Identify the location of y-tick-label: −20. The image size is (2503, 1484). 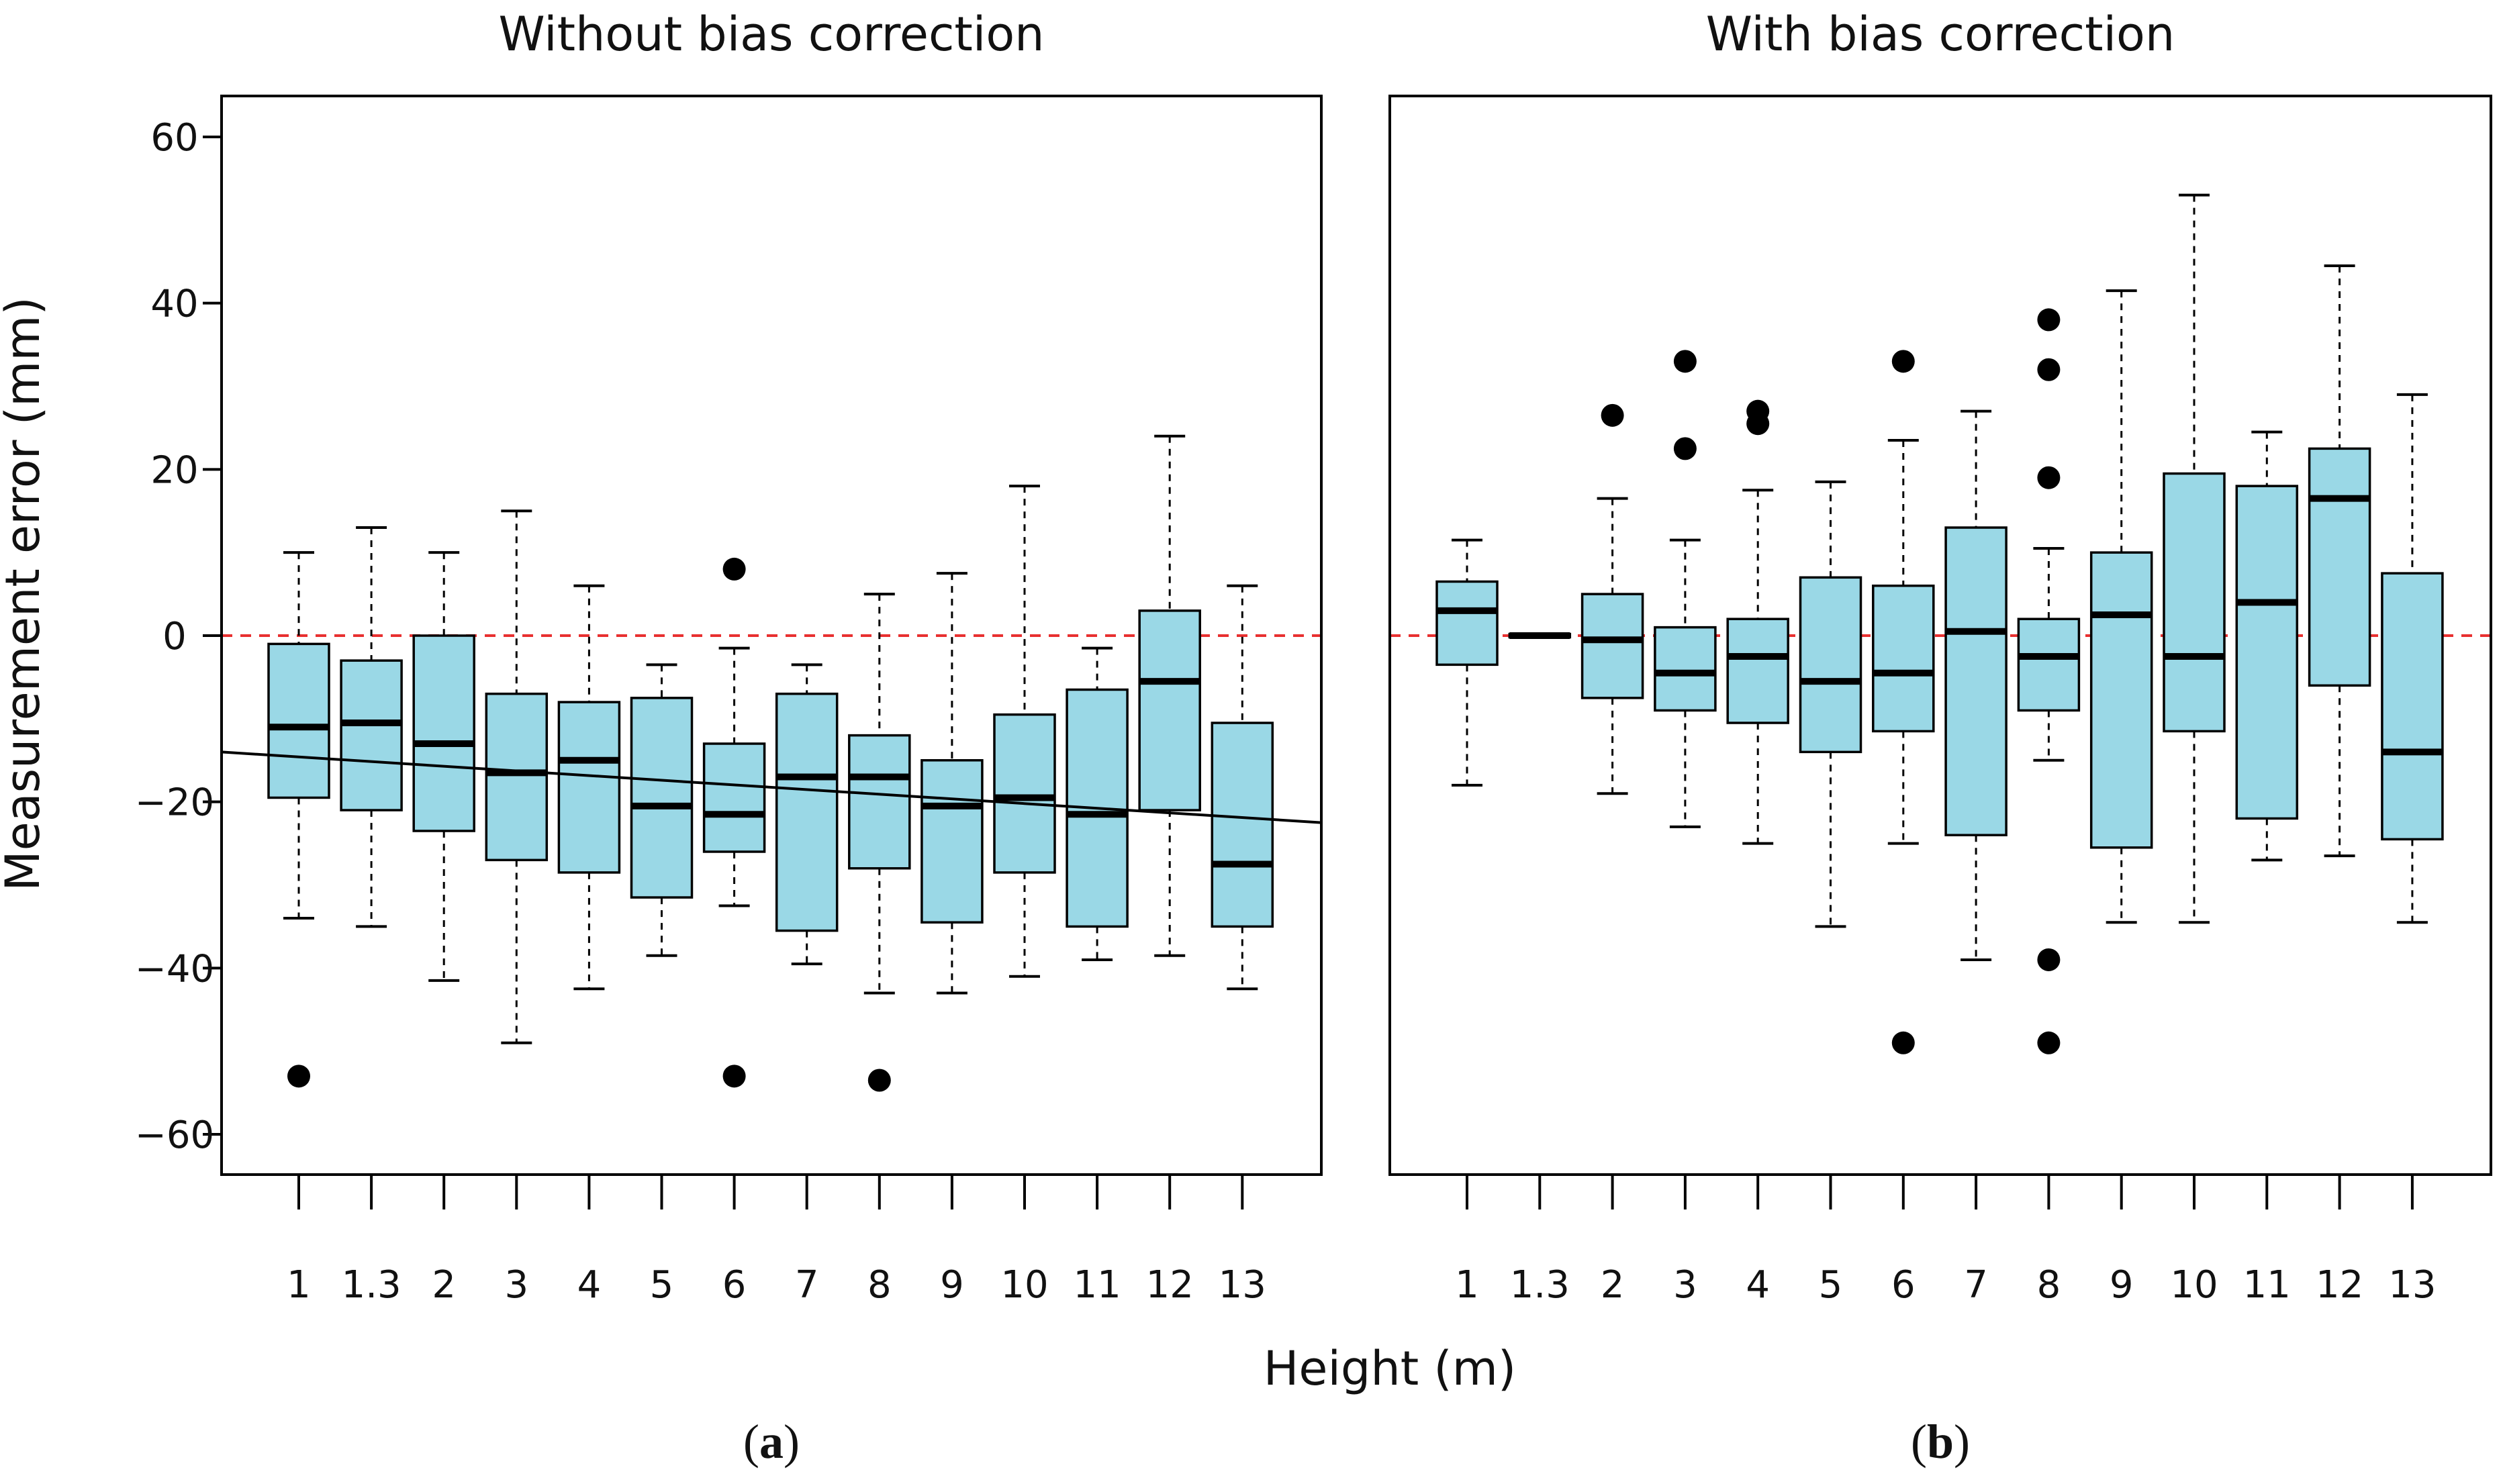
(174, 803).